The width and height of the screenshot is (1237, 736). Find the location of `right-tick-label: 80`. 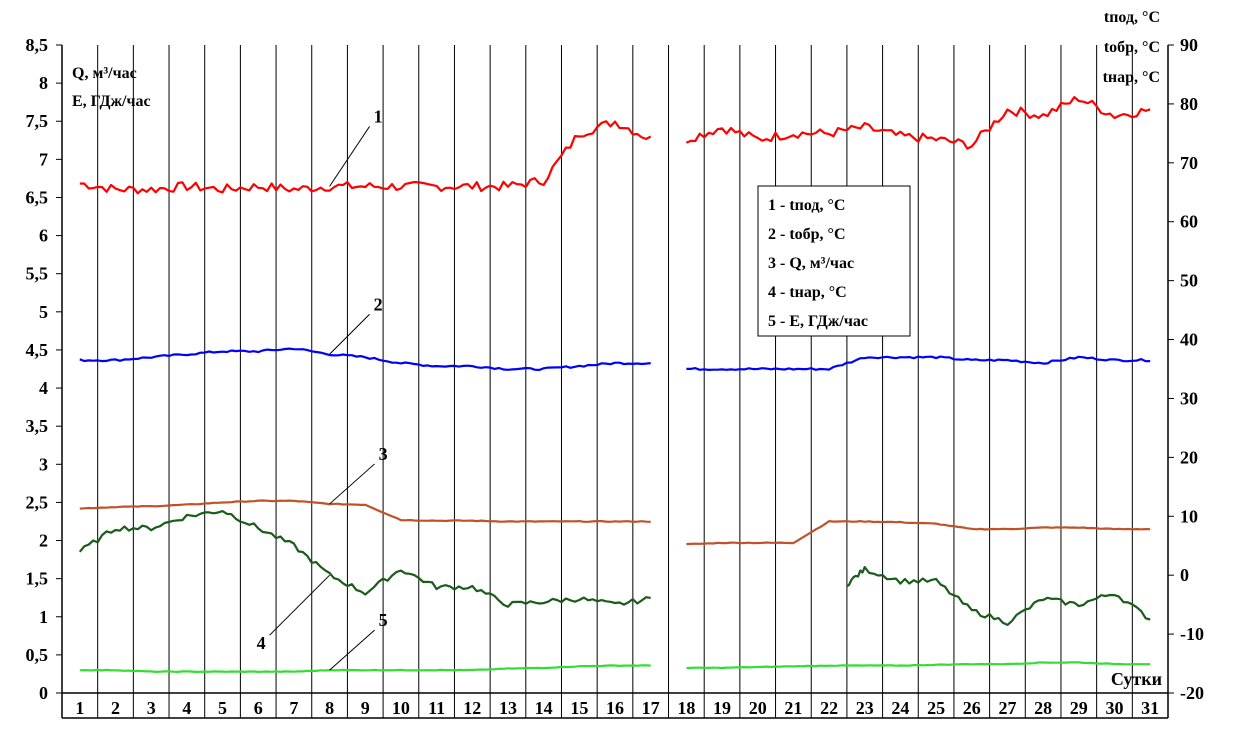

right-tick-label: 80 is located at coordinates (1189, 104).